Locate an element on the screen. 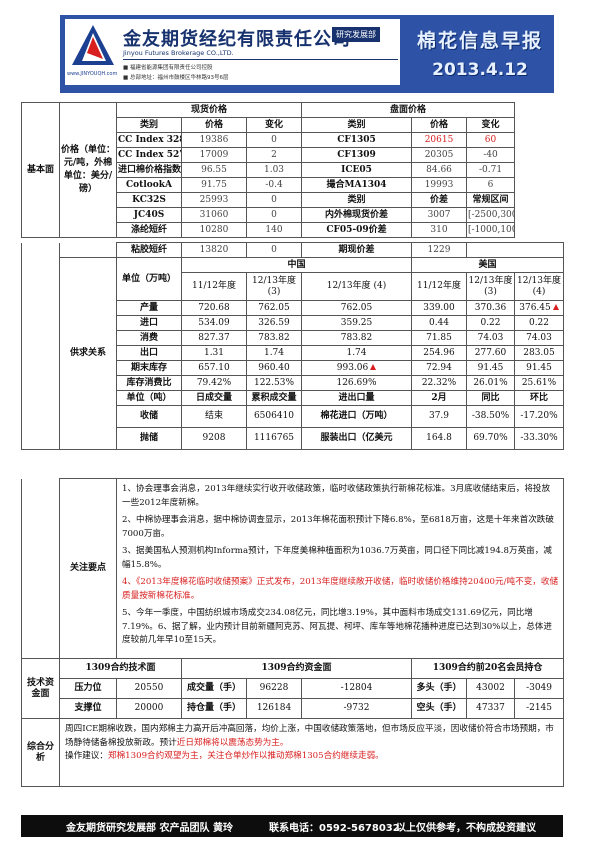  futures-name: ICE05 is located at coordinates (357, 170).